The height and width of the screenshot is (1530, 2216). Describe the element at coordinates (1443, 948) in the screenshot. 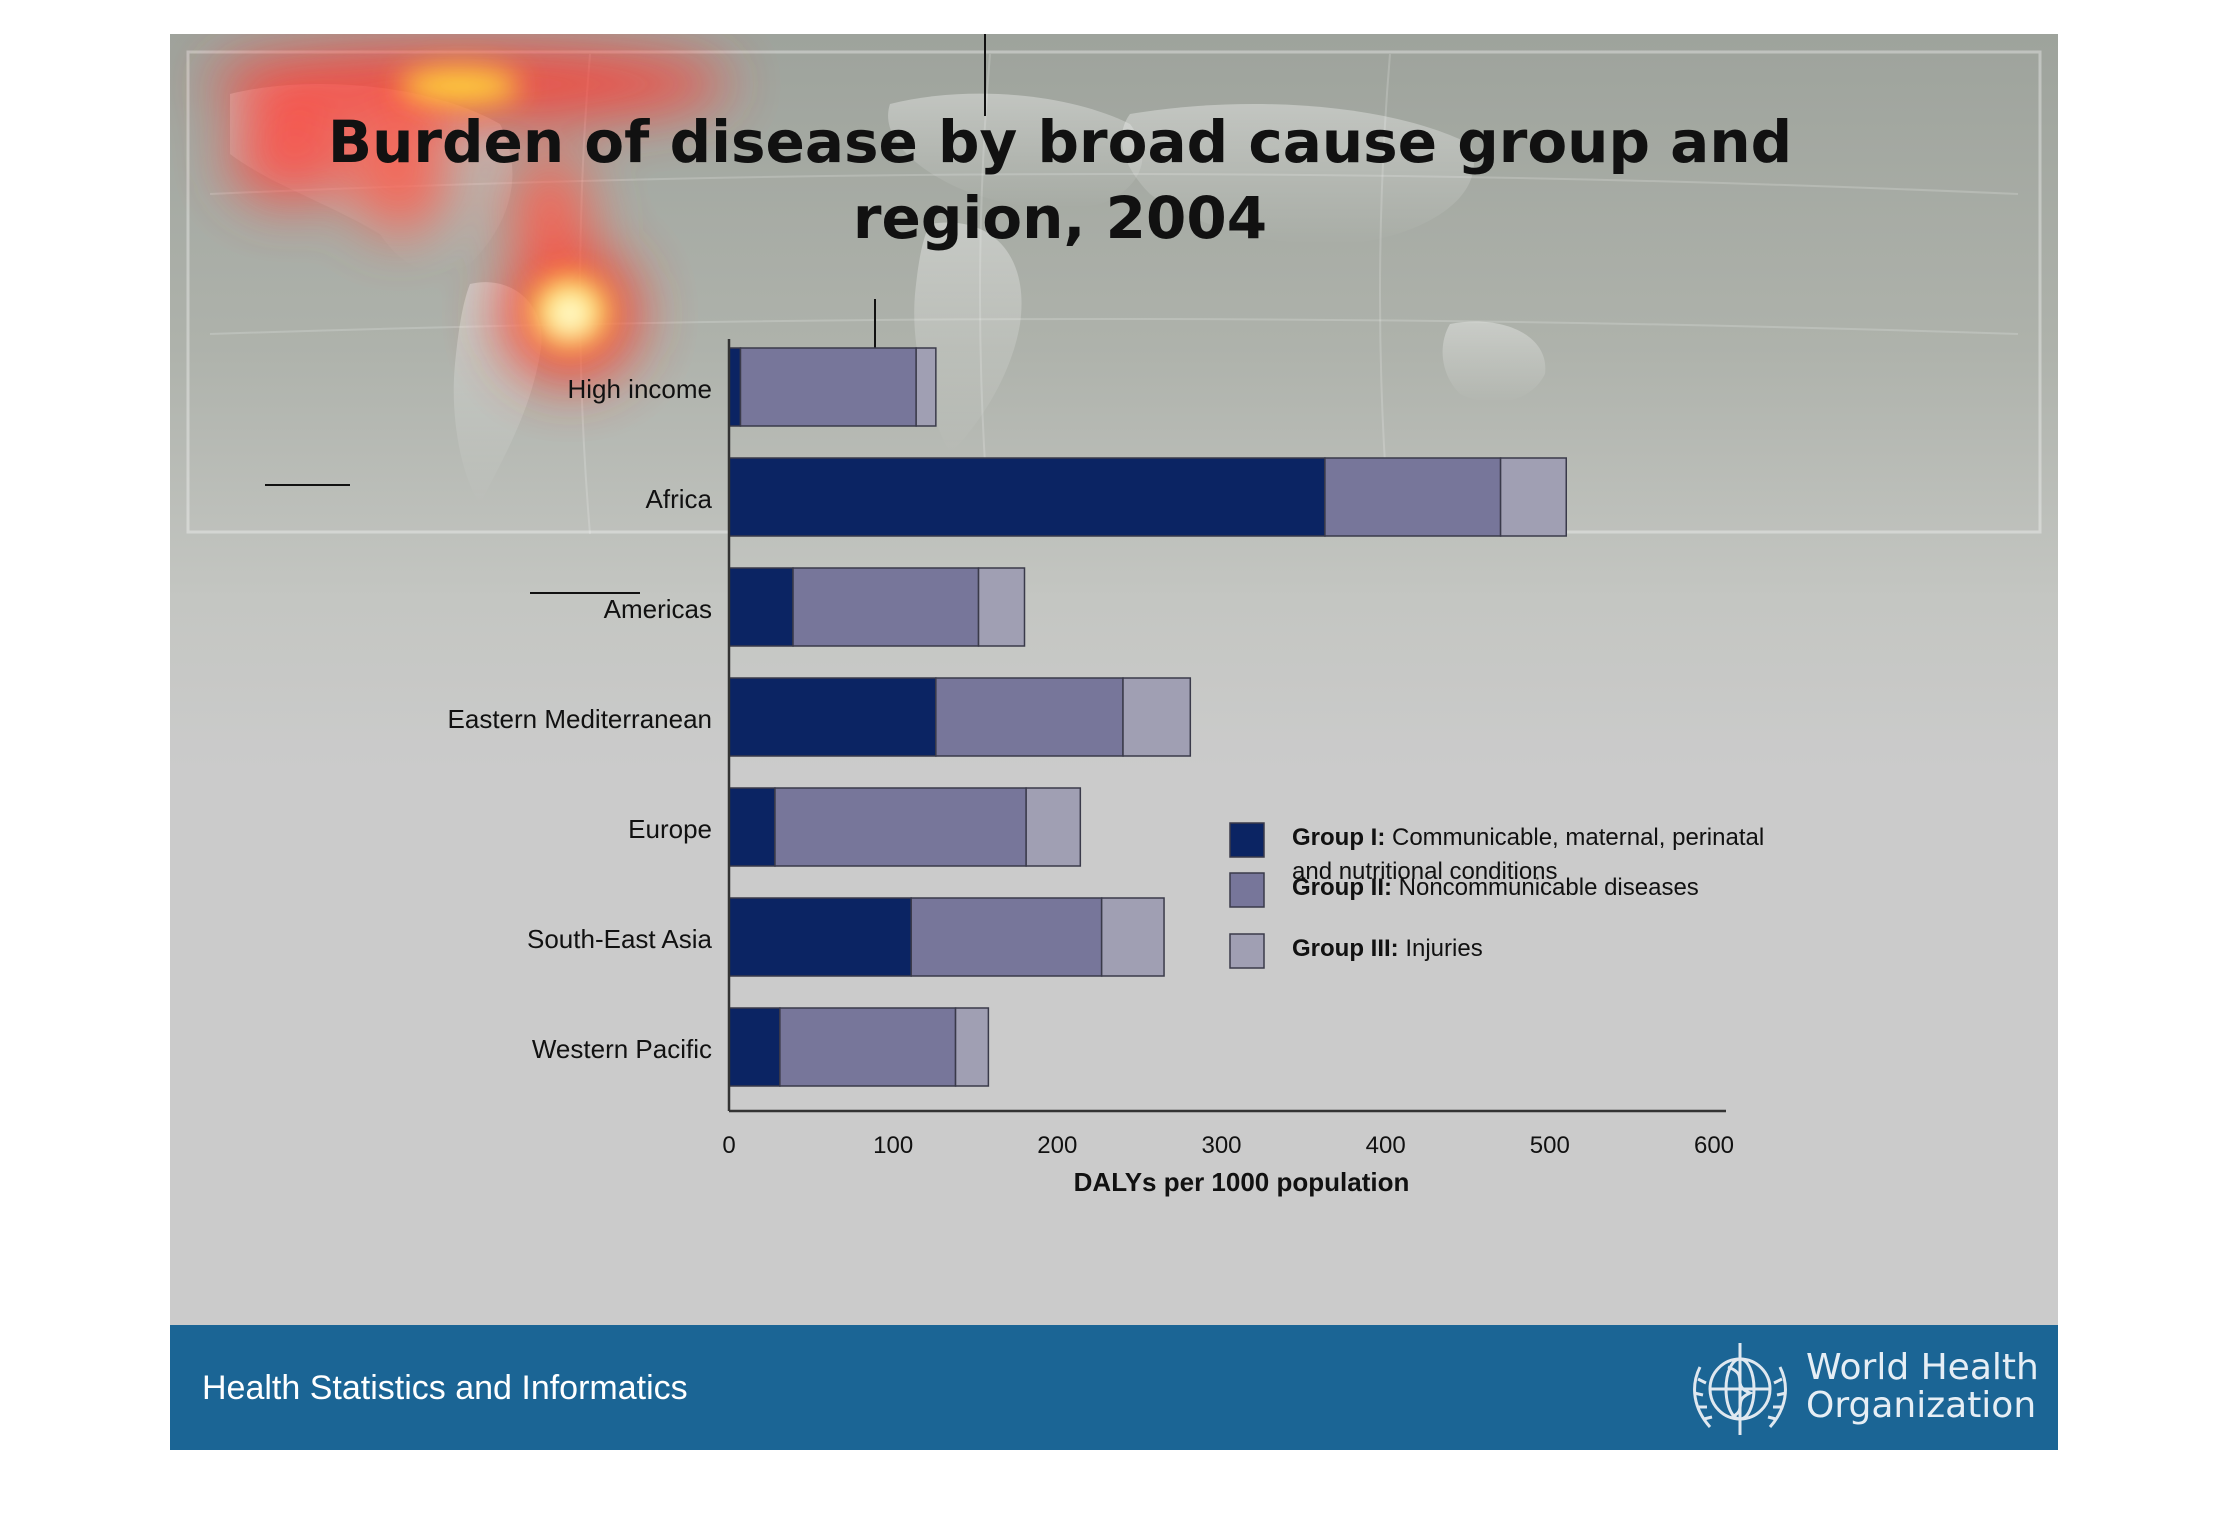

I see `legend-series-description: Injuries` at that location.